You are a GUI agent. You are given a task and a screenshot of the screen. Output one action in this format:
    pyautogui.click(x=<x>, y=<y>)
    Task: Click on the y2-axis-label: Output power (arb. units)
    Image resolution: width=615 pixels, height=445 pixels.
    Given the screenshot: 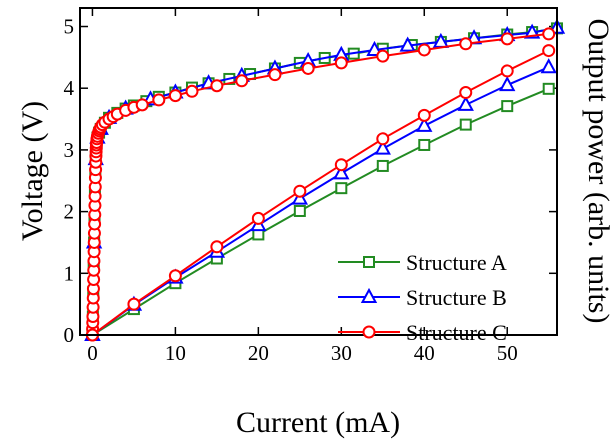 What is the action you would take?
    pyautogui.click(x=598, y=171)
    